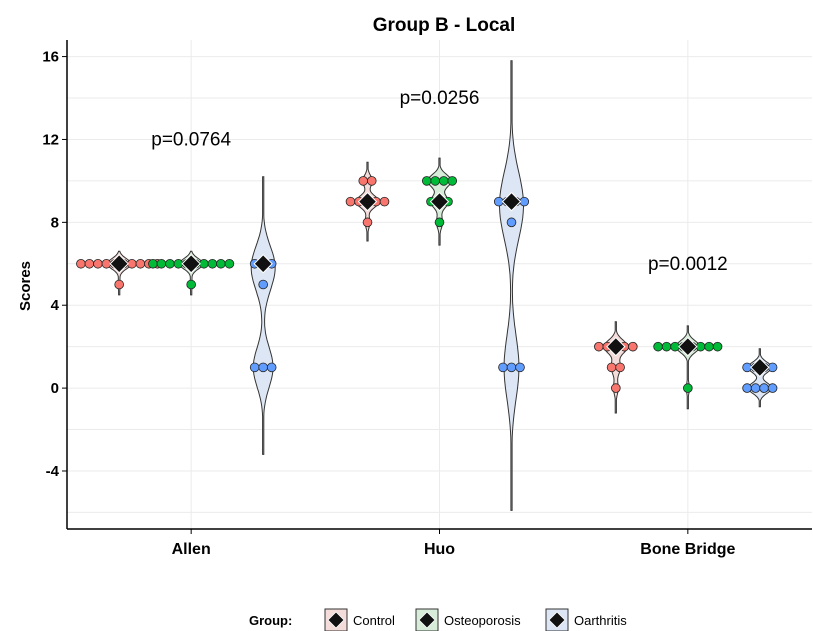  What do you see at coordinates (439, 549) in the screenshot?
I see `x-tick-label: Huo` at bounding box center [439, 549].